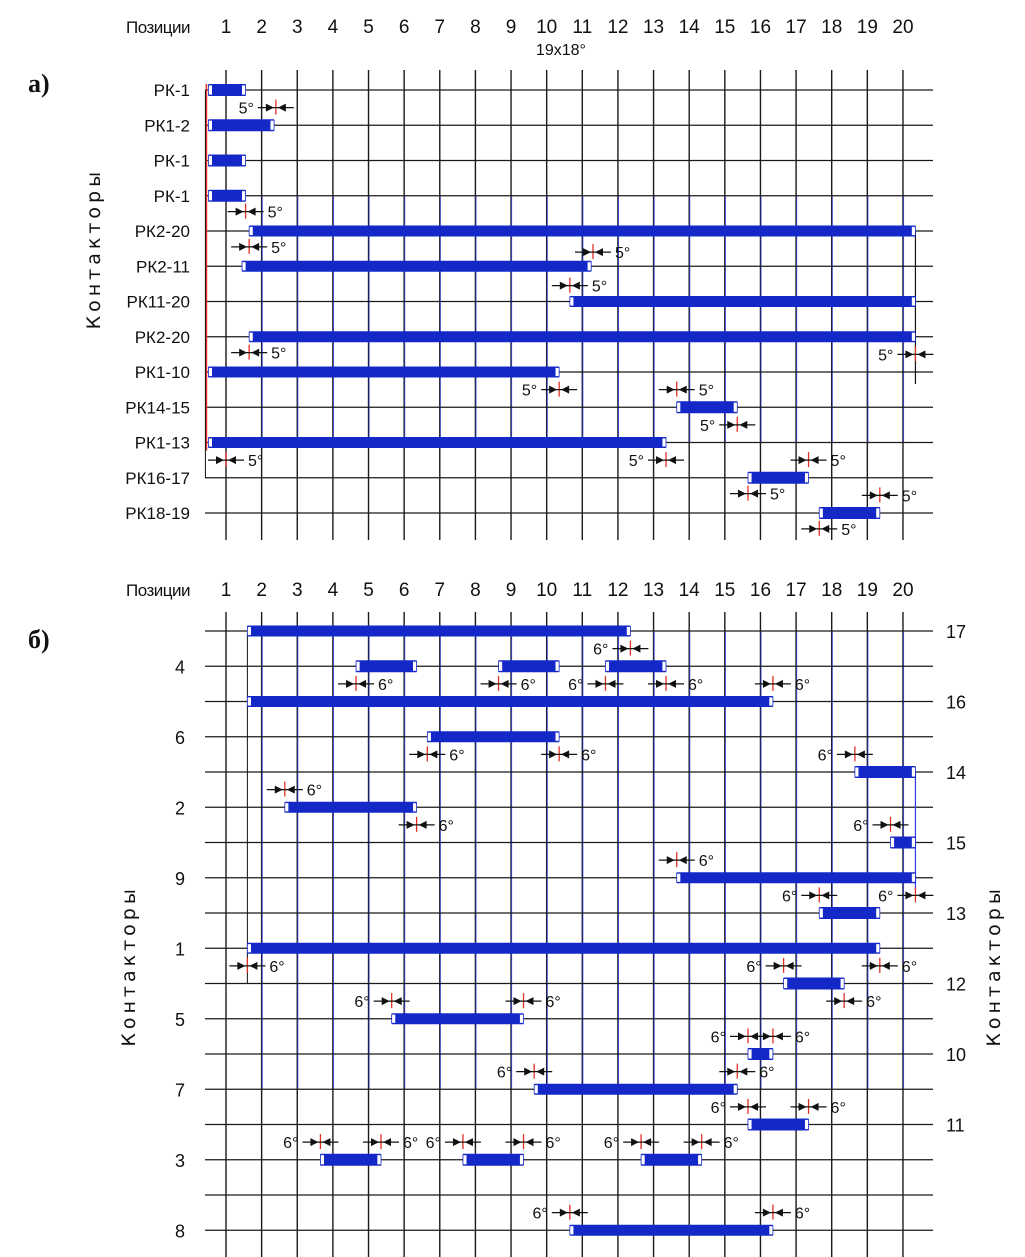 This screenshot has height=1257, width=1025. What do you see at coordinates (724, 27) in the screenshot?
I see `x-tick-label: 15` at bounding box center [724, 27].